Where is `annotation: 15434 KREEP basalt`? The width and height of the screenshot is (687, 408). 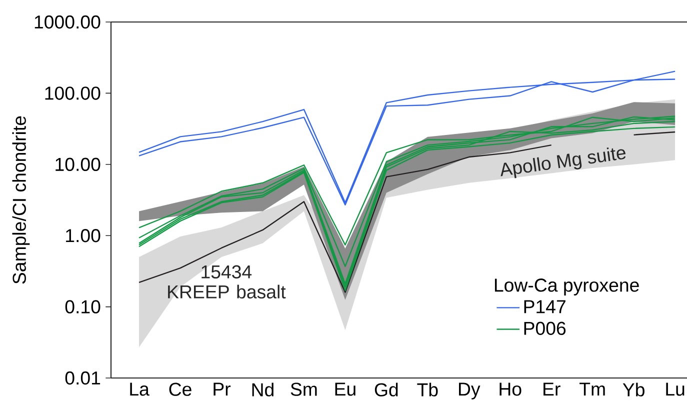 annotation: 15434 KREEP basalt is located at coordinates (227, 281).